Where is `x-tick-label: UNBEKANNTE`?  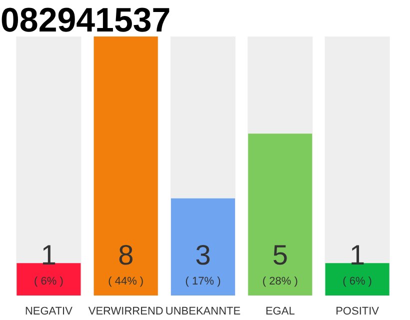
x-tick-label: UNBEKANNTE is located at coordinates (203, 312).